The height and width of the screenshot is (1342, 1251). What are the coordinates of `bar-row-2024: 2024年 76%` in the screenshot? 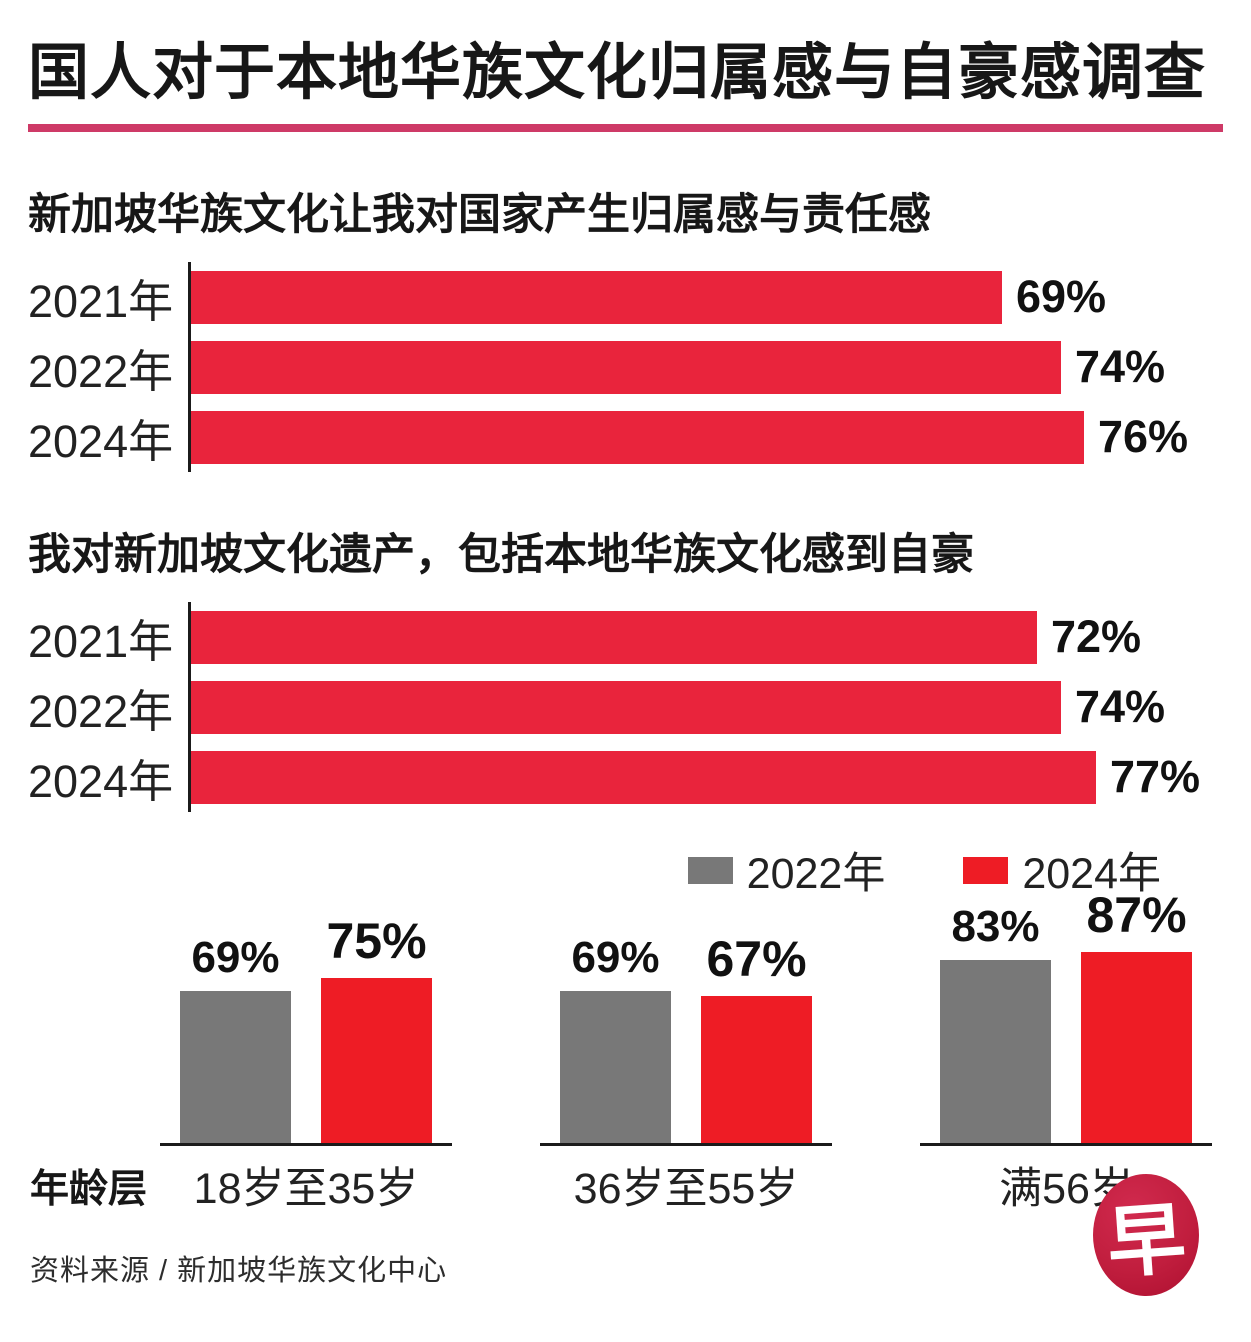 It's located at (625, 437).